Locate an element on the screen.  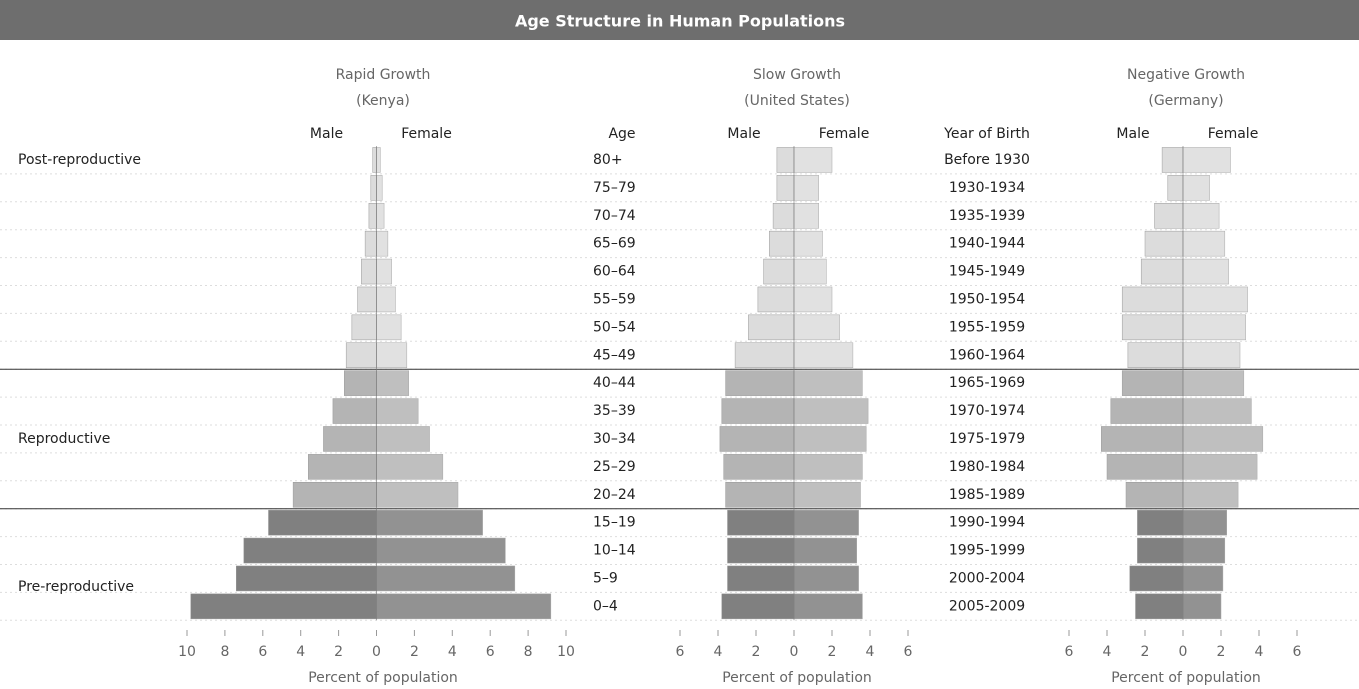
age-label: 70–74 is located at coordinates (614, 216).